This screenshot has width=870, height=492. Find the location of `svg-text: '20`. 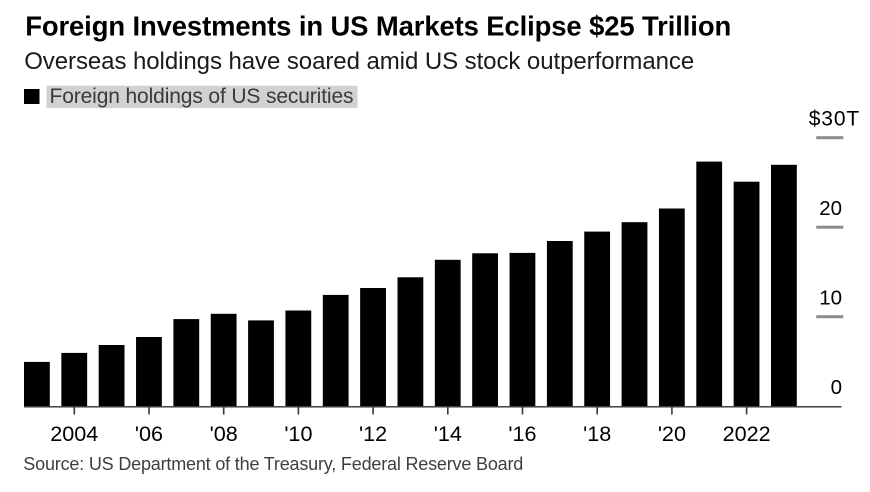

svg-text: '20 is located at coordinates (672, 433).